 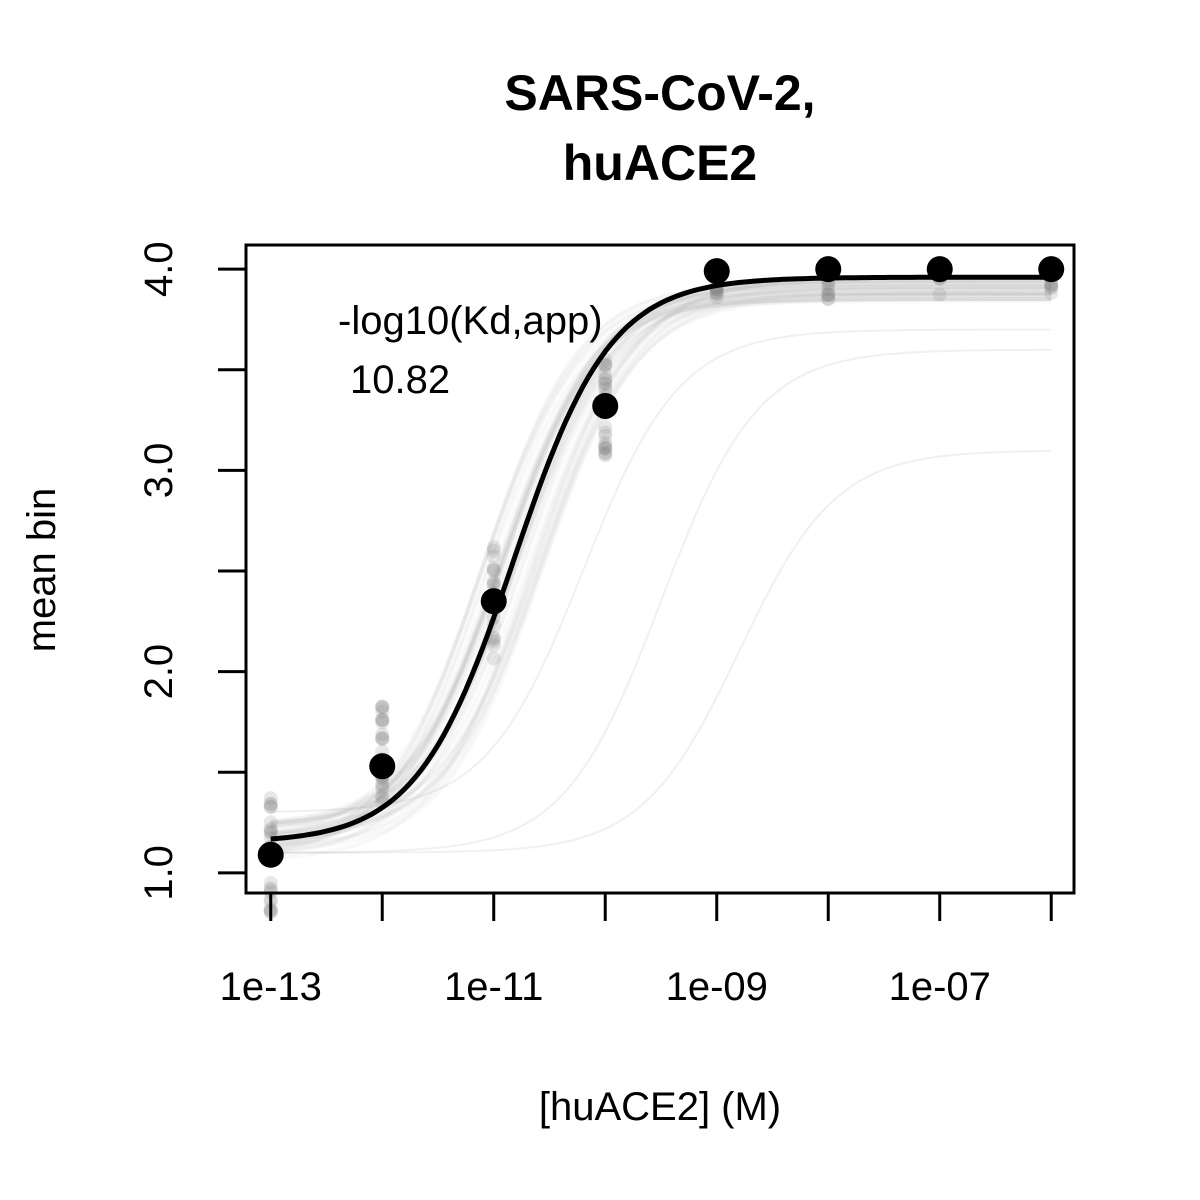 What do you see at coordinates (659, 93) in the screenshot?
I see `chart-title-line-1: SARS-CoV-2,` at bounding box center [659, 93].